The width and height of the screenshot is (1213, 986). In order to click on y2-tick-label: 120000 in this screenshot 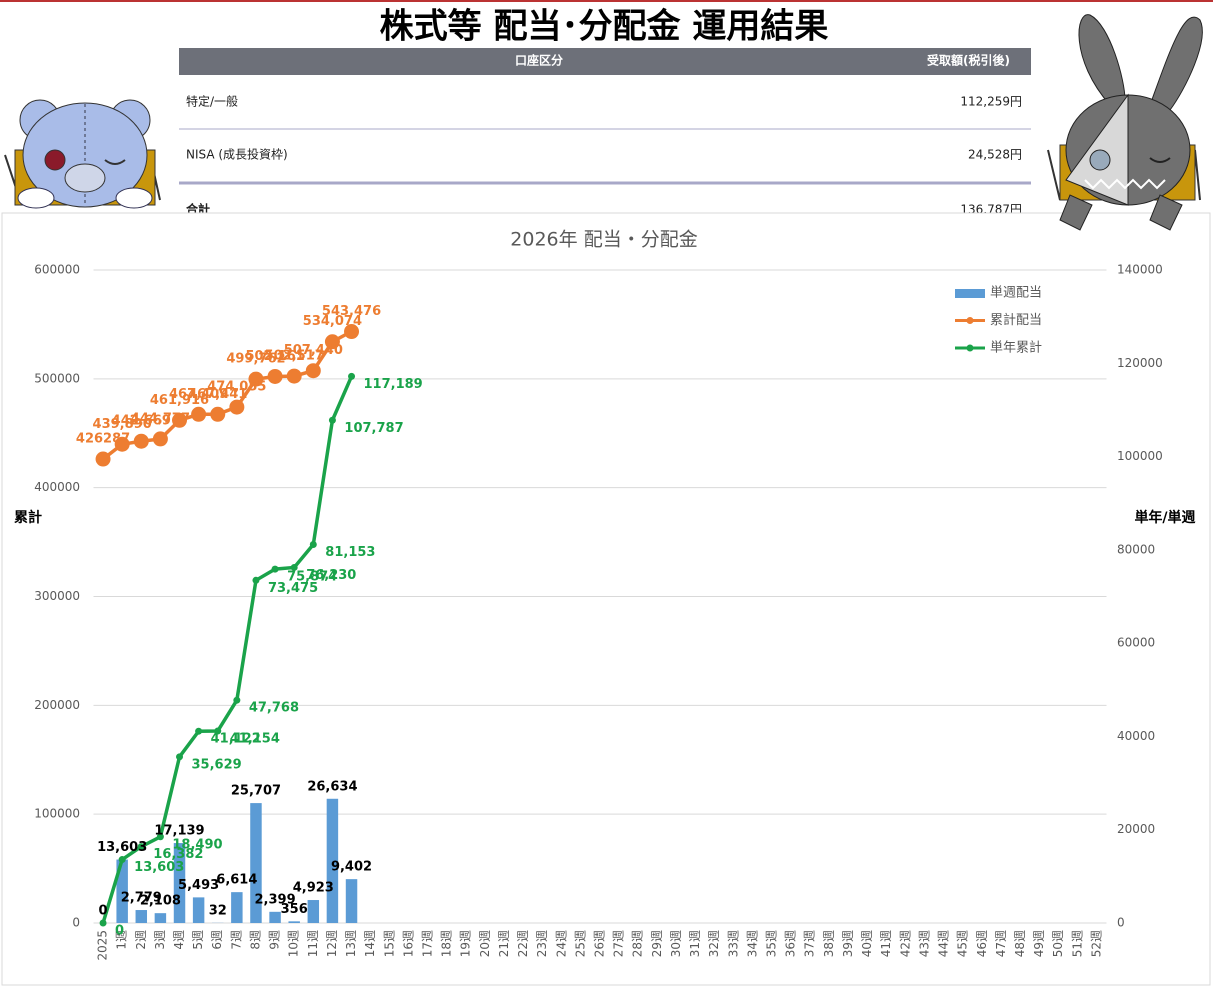, I will do `click(1140, 363)`.